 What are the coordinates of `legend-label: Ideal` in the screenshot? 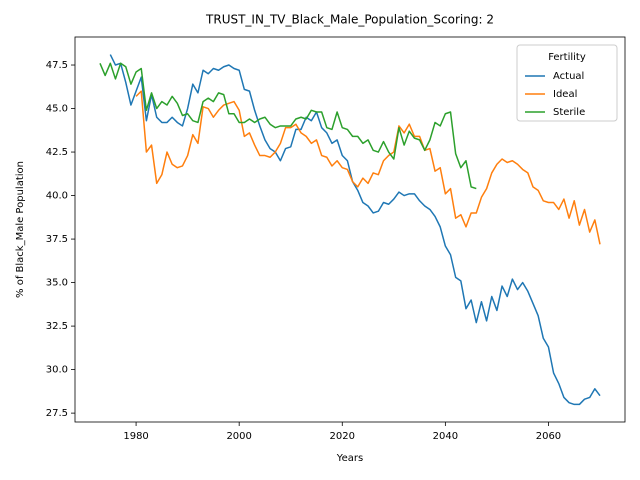 It's located at (565, 94).